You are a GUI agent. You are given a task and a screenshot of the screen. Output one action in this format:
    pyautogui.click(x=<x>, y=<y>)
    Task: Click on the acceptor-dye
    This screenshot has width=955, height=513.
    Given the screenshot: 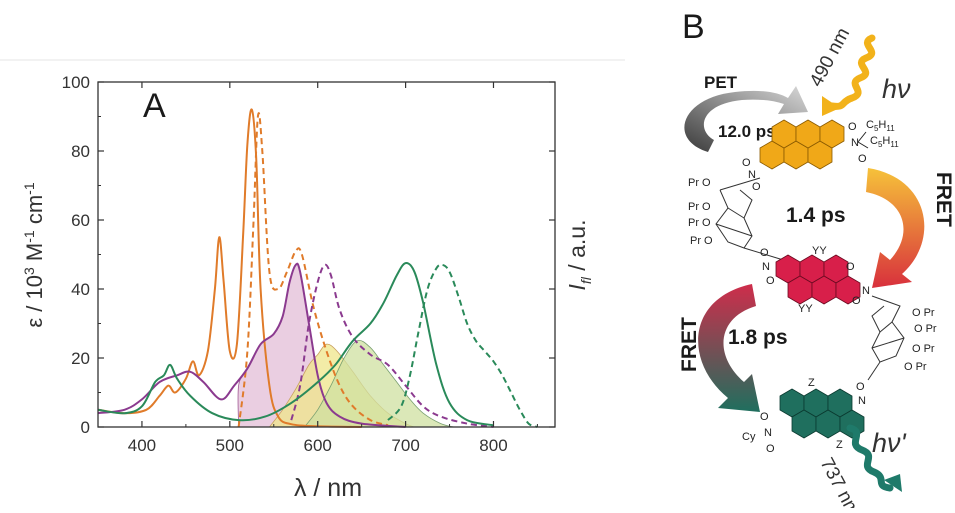 What is the action you would take?
    pyautogui.click(x=822, y=413)
    